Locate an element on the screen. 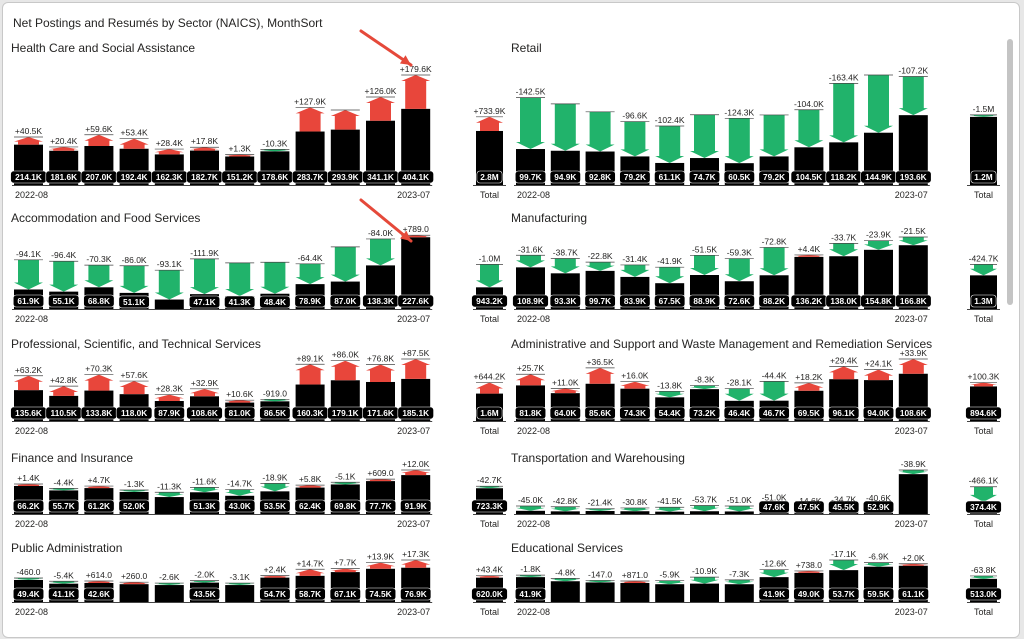  scrollbar-thumb is located at coordinates (1010, 172).